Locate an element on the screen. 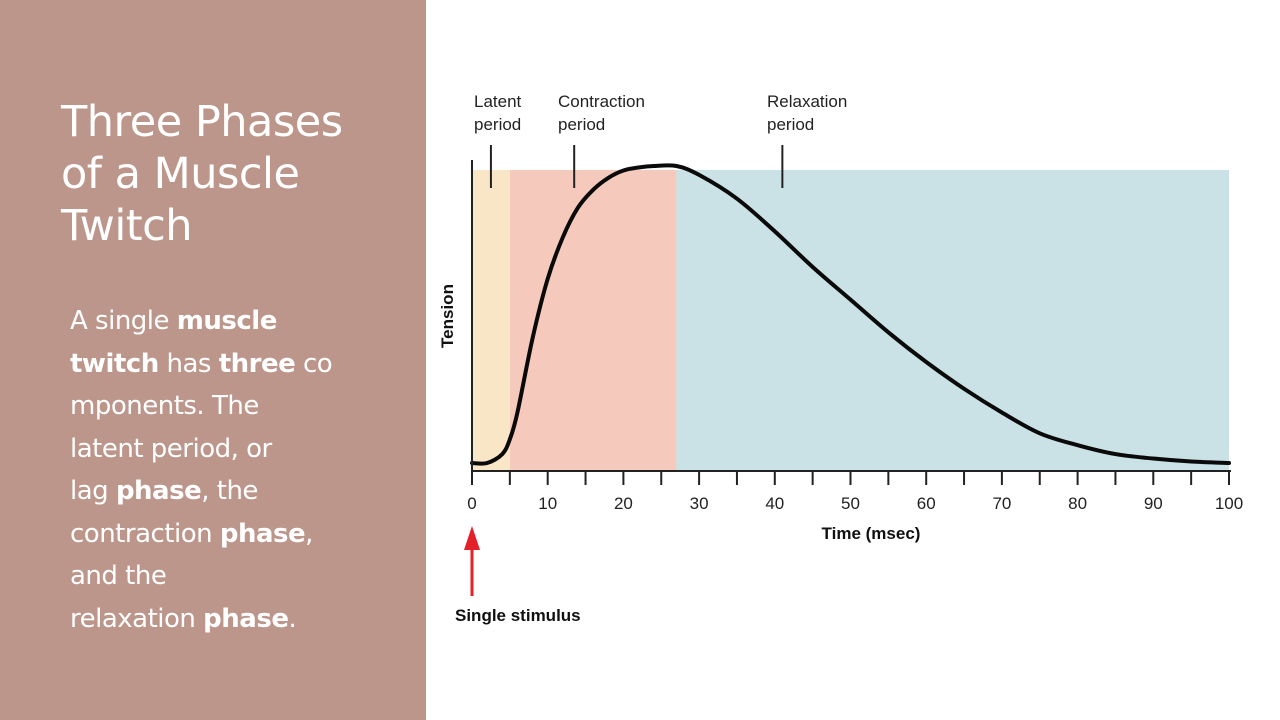 The image size is (1280, 720). body-line: mponents. The is located at coordinates (220, 406).